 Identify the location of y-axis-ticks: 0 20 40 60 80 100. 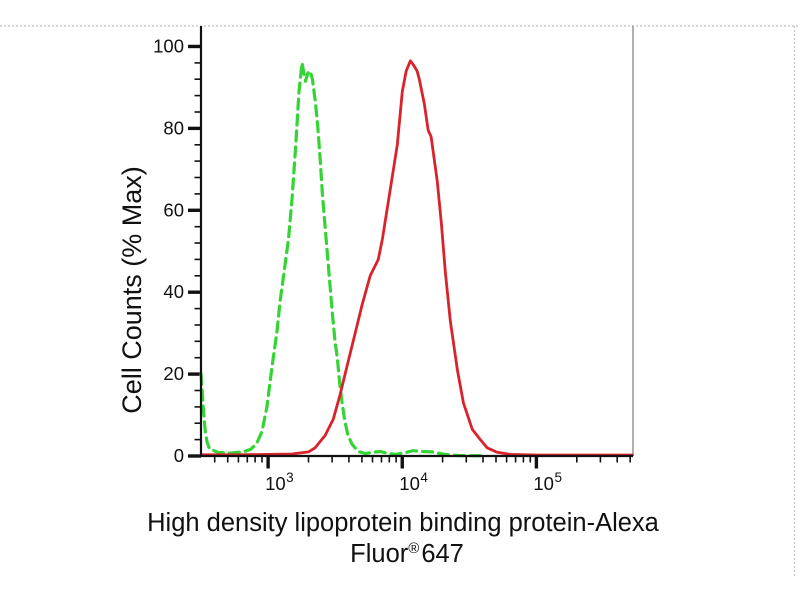
(177, 251).